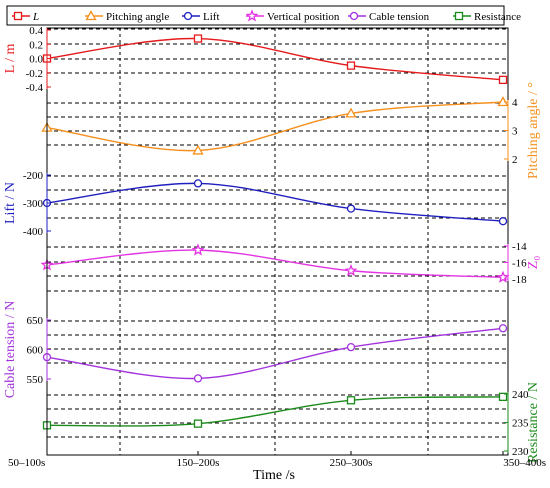  What do you see at coordinates (497, 17) in the screenshot?
I see `legend-label-resistance: Resistance` at bounding box center [497, 17].